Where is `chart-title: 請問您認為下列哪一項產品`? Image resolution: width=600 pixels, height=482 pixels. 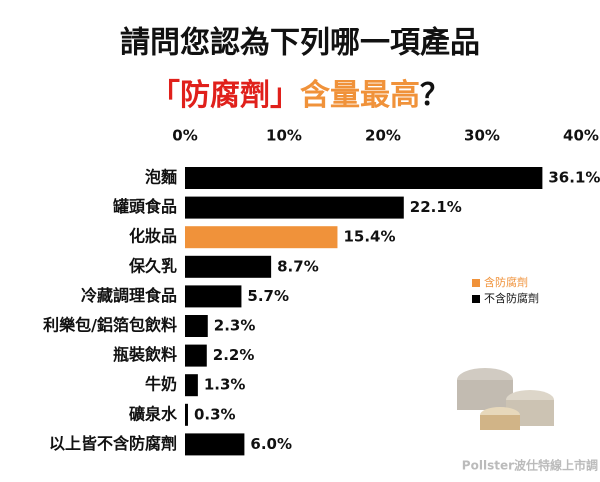
chart-title: 請問您認為下列哪一項產品 is located at coordinates (300, 43).